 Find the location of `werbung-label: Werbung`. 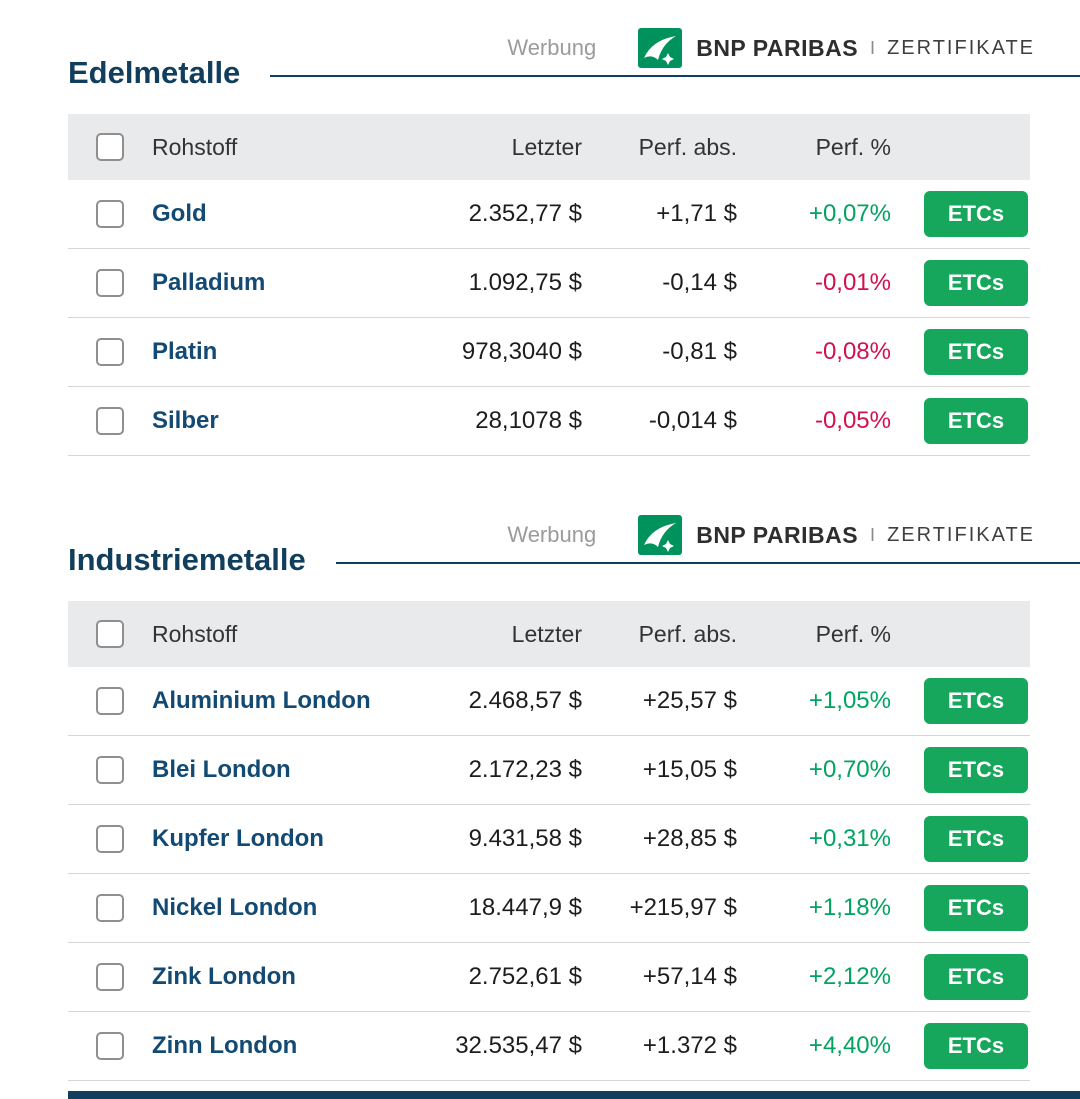

werbung-label: Werbung is located at coordinates (552, 47).